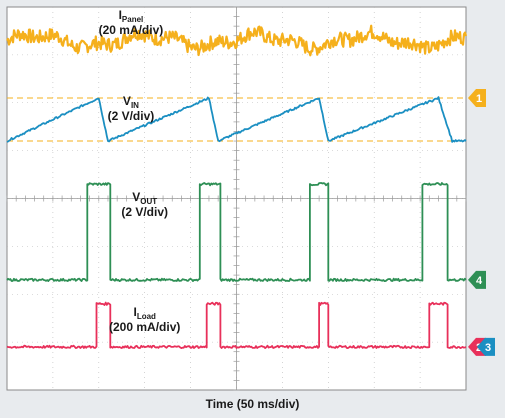  Describe the element at coordinates (135, 105) in the screenshot. I see `trace-label-sub: IN` at that location.